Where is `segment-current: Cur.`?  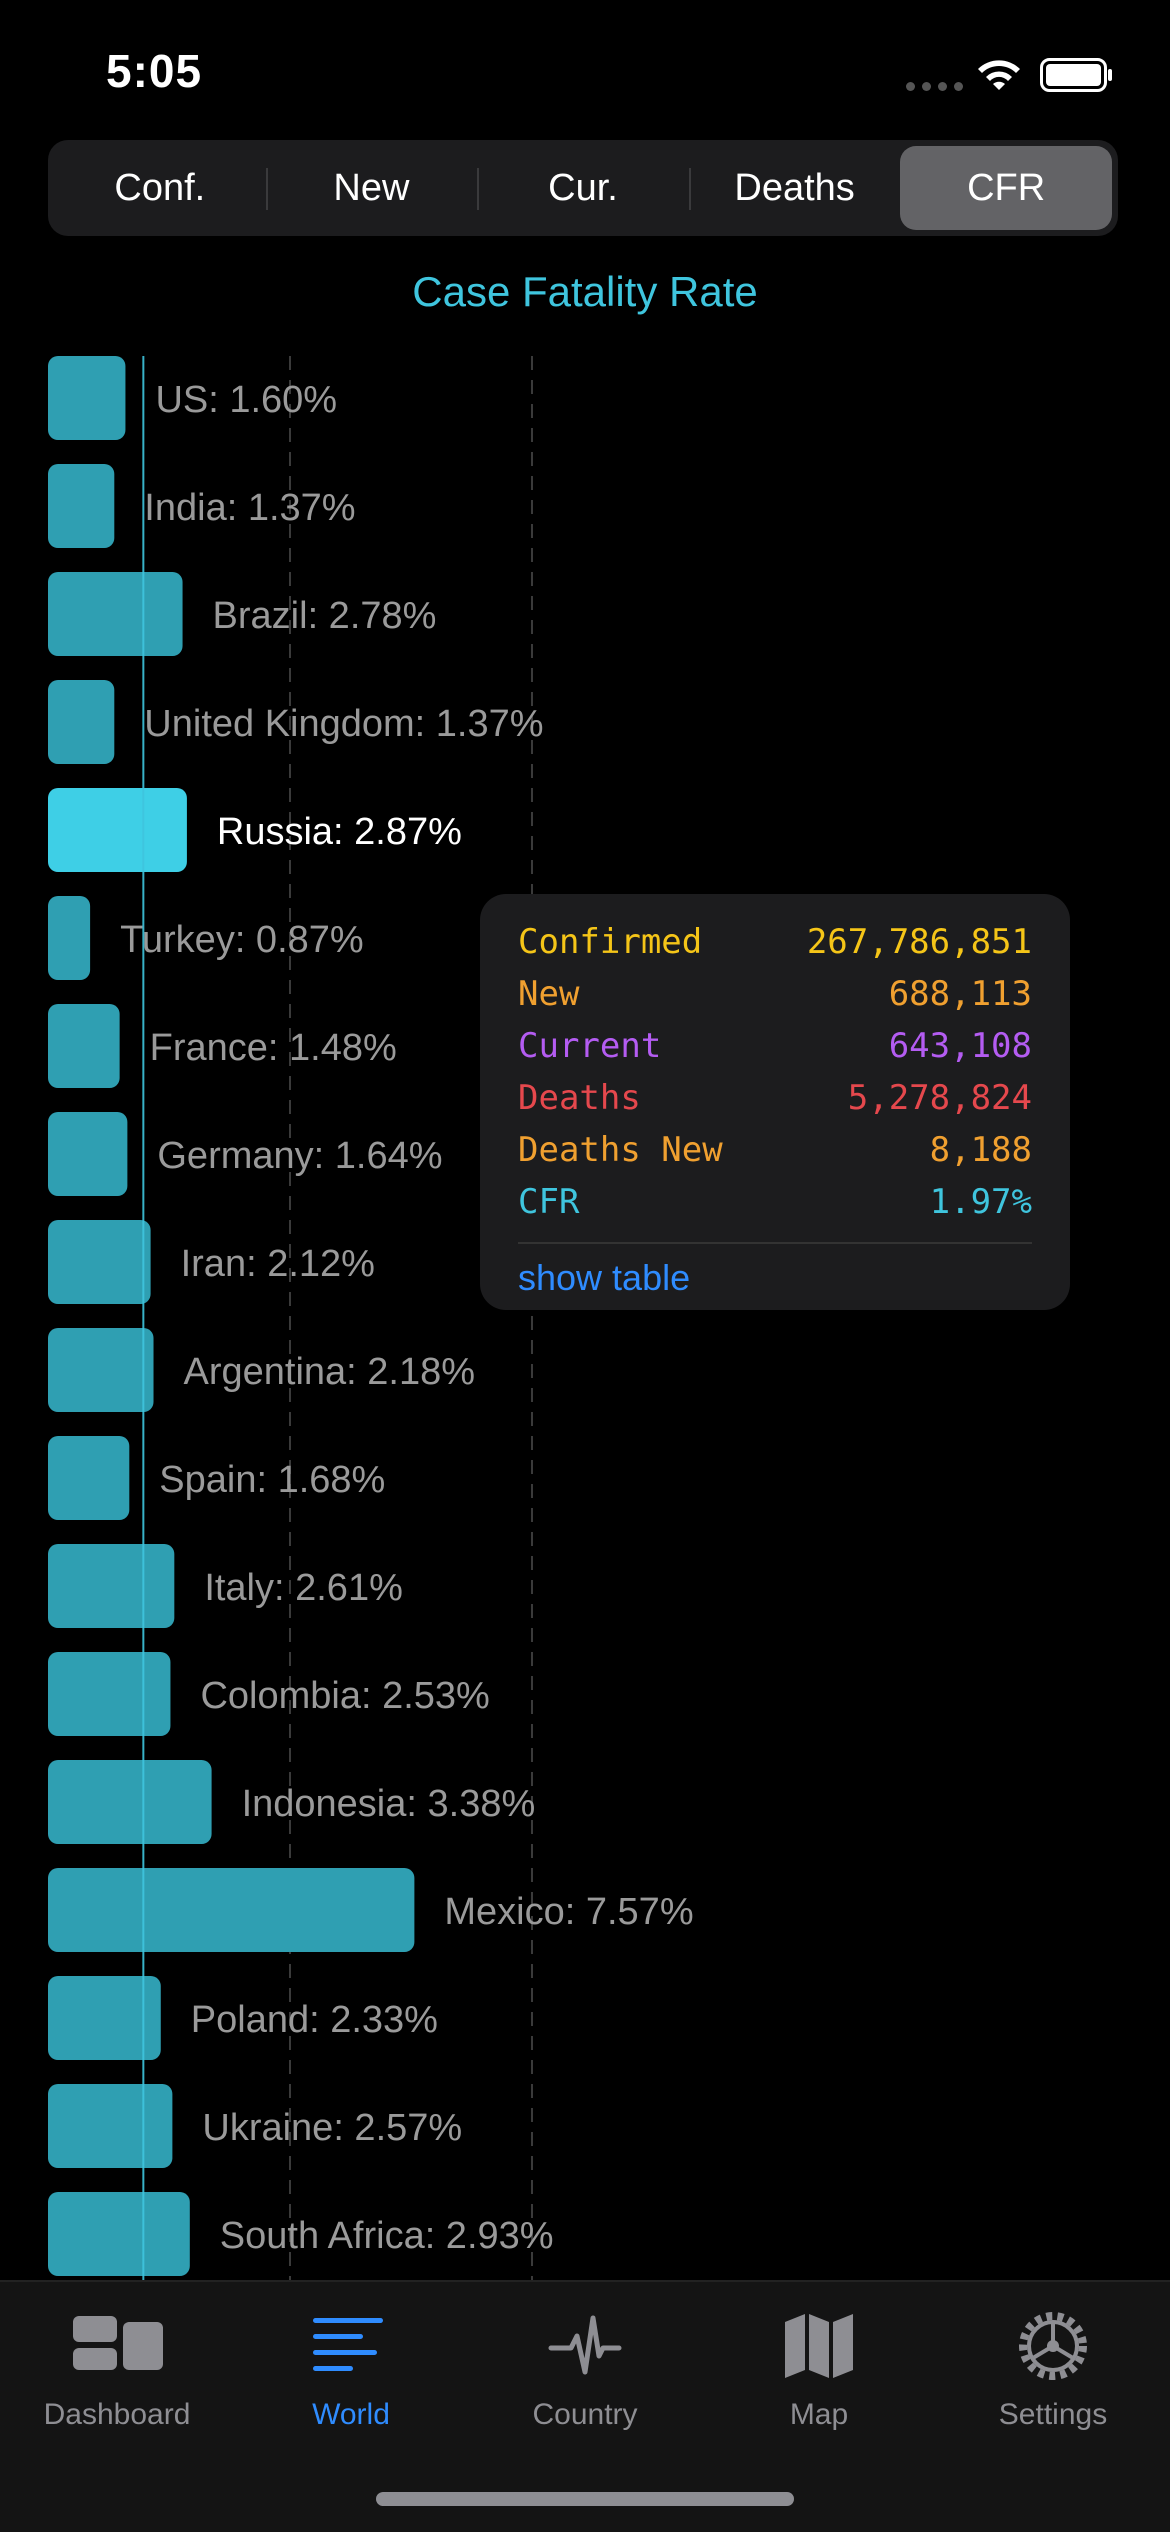
segment-current: Cur. is located at coordinates (583, 188).